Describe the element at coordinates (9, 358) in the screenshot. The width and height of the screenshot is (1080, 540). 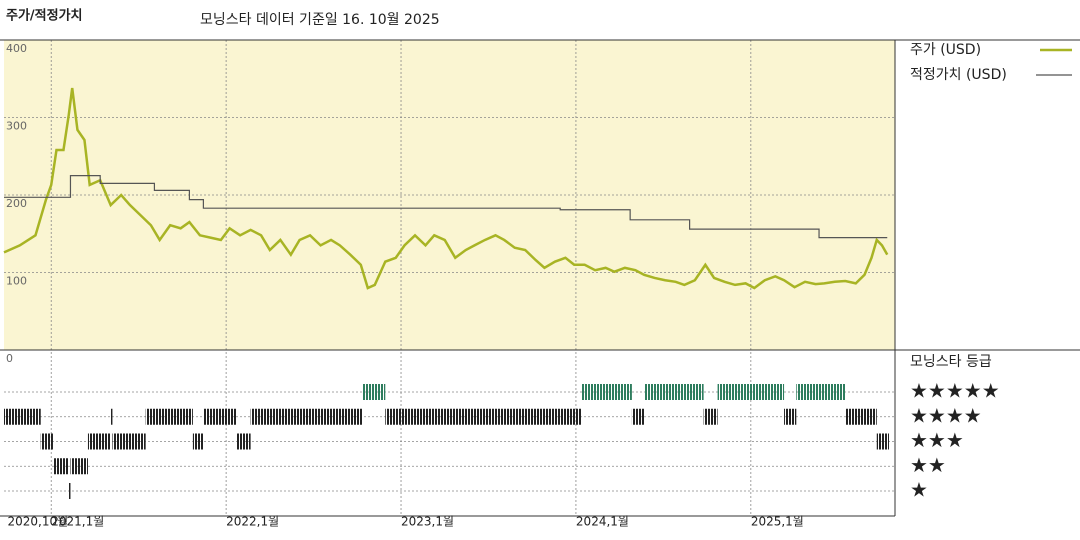
I see `y-tick-label: 0` at that location.